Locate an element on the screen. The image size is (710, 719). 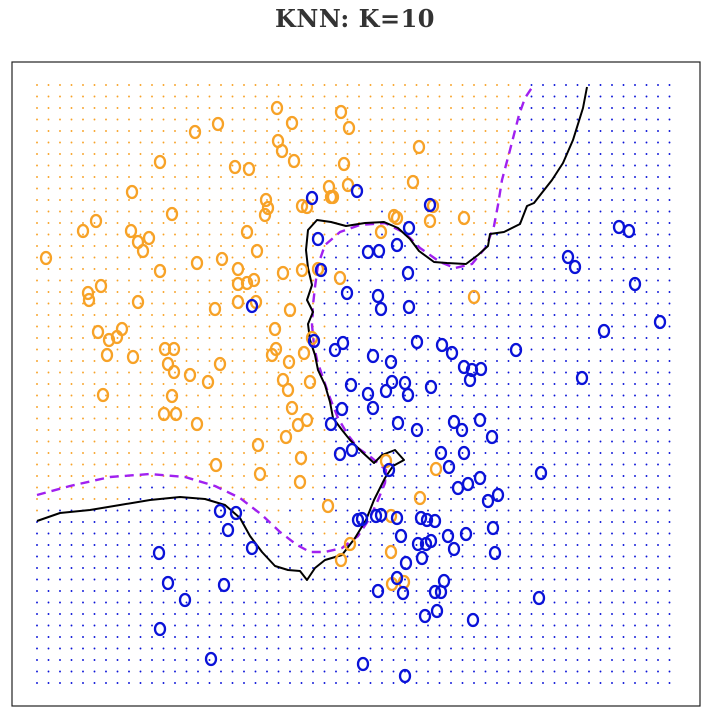
grid-dot-1977 is located at coordinates (232, 487).